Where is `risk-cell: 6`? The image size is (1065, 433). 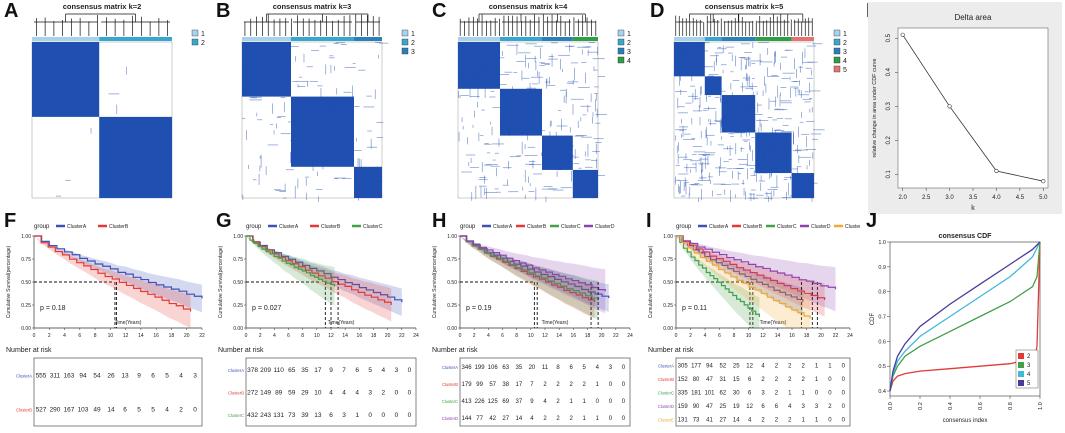 risk-cell: 6 is located at coordinates (153, 376).